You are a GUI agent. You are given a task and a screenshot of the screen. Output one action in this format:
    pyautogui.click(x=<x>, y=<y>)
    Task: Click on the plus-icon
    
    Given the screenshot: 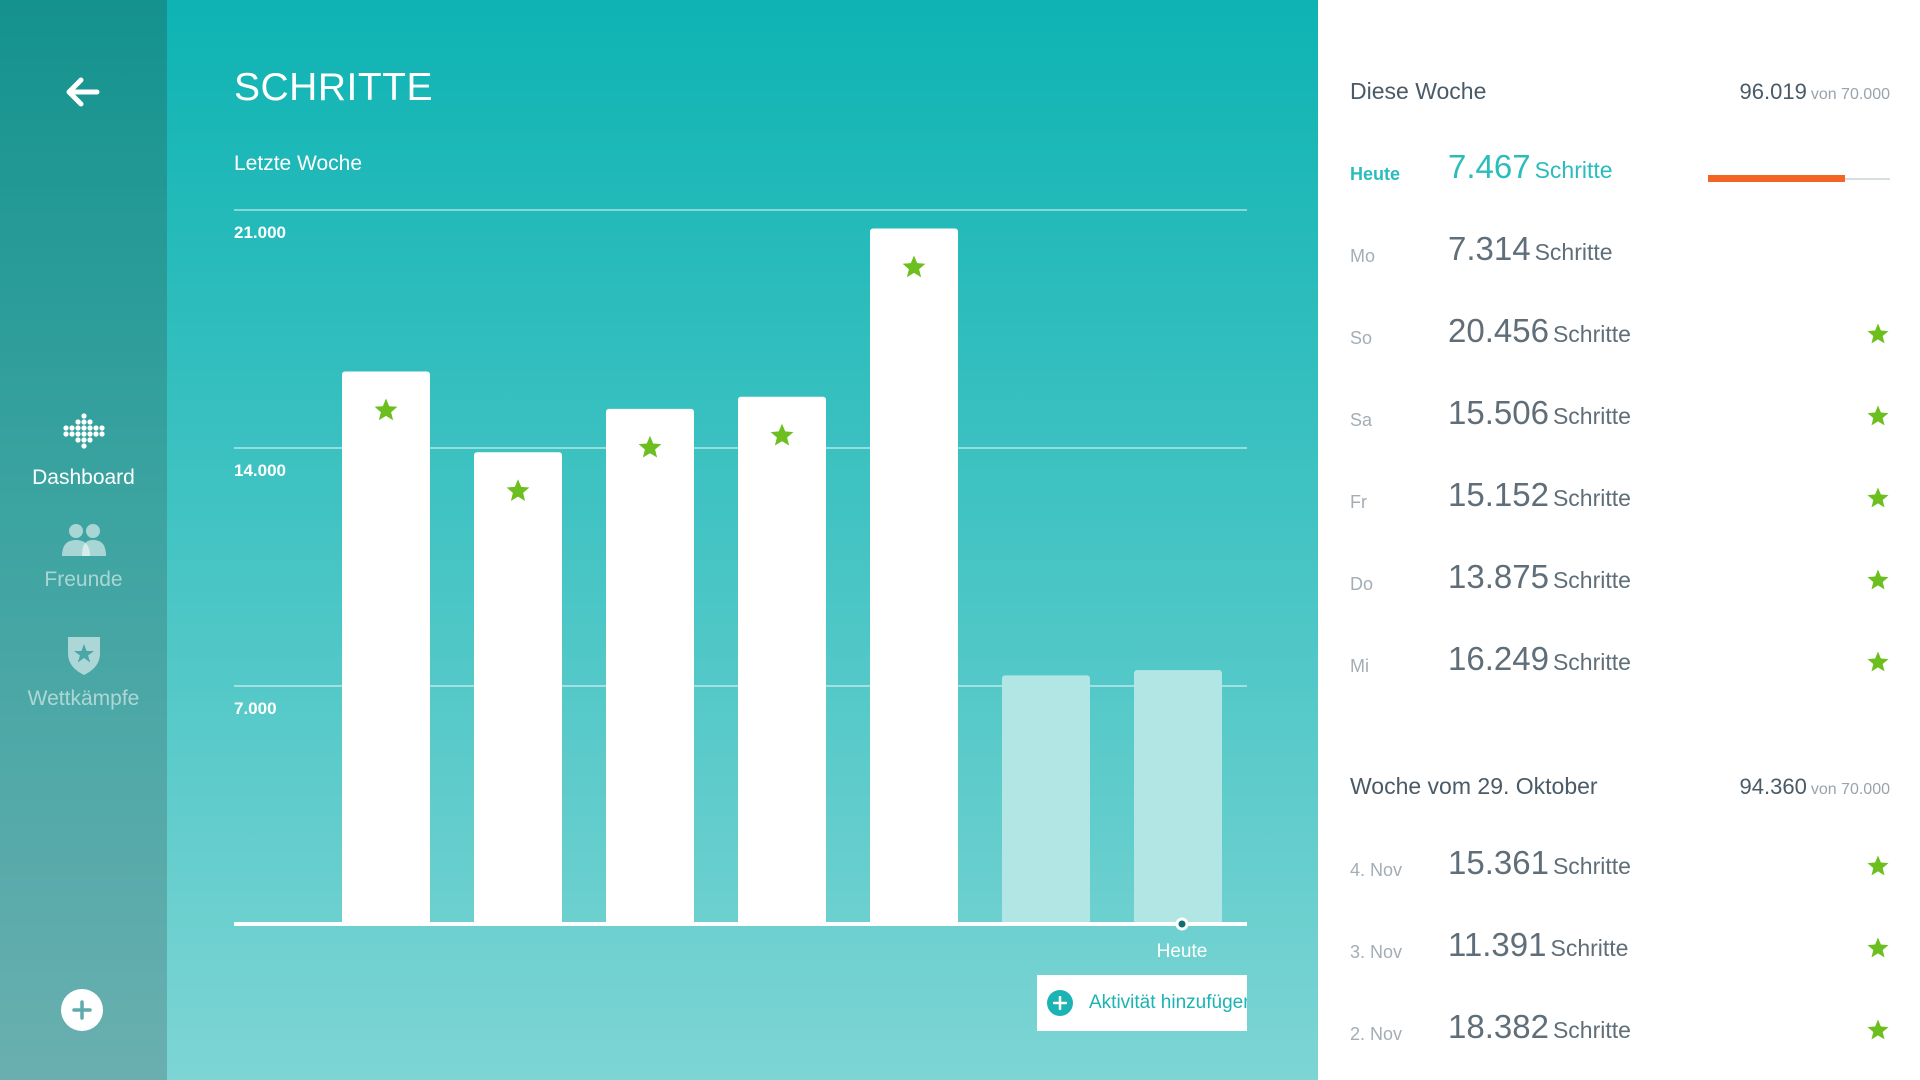 What is the action you would take?
    pyautogui.click(x=82, y=1010)
    